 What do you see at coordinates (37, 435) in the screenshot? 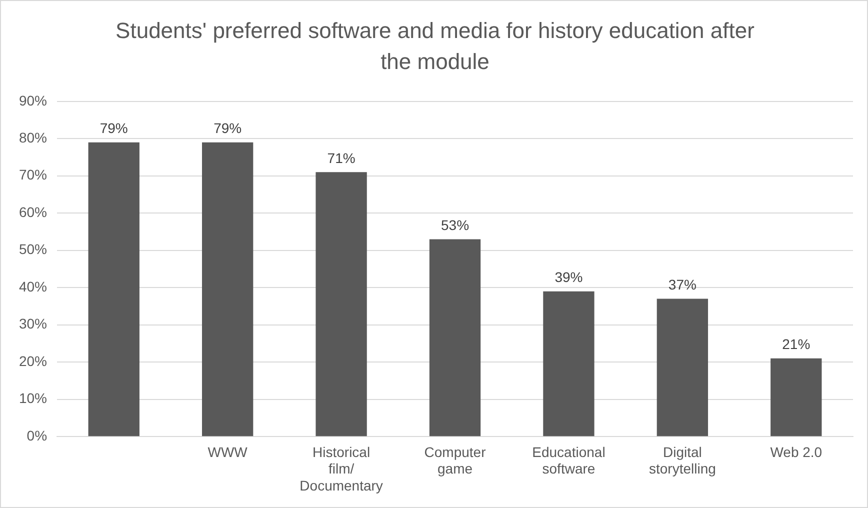
I see `y-tick-label: 0%` at bounding box center [37, 435].